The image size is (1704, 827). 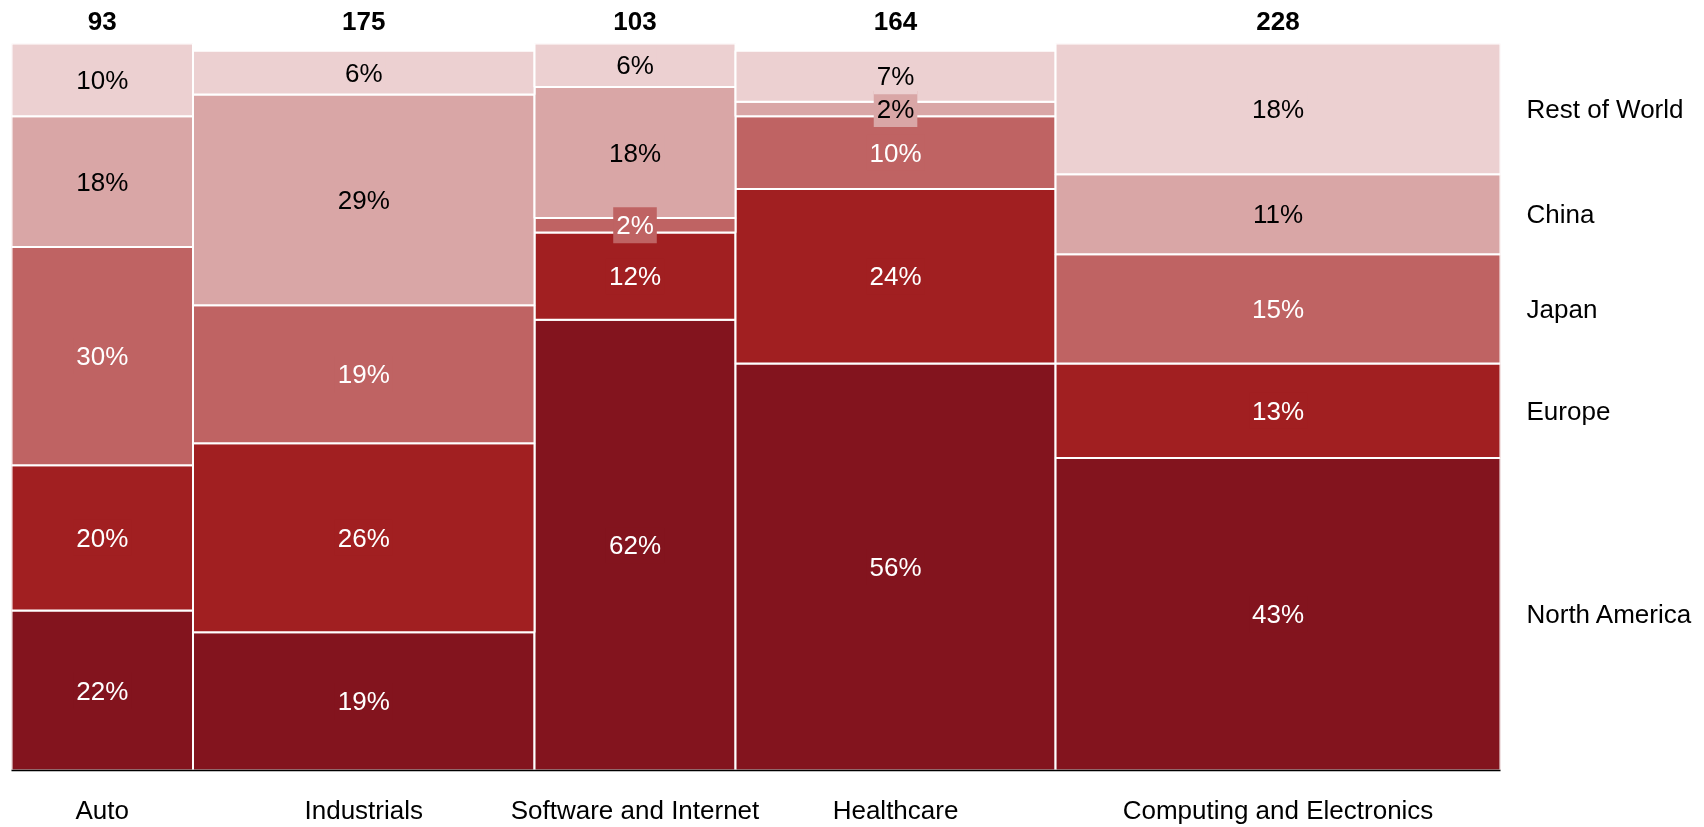 I want to click on data-label: 15%, so click(x=1278, y=308).